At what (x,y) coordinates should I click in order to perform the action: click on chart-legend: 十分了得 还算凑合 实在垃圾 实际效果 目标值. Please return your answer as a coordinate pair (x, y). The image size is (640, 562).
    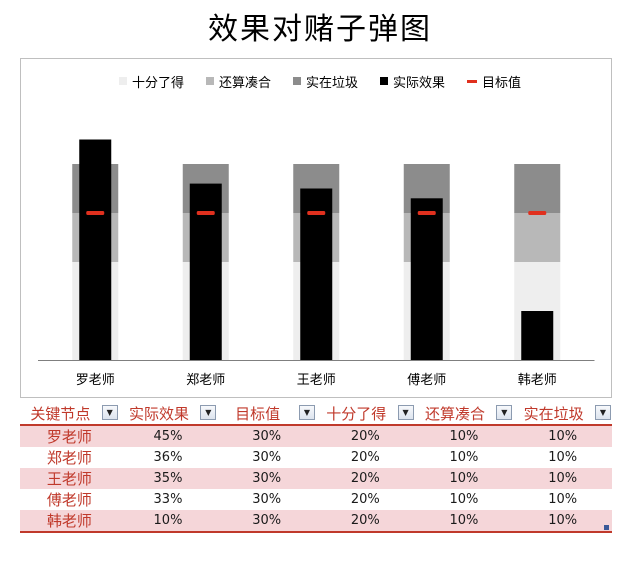
    Looking at the image, I should click on (320, 81).